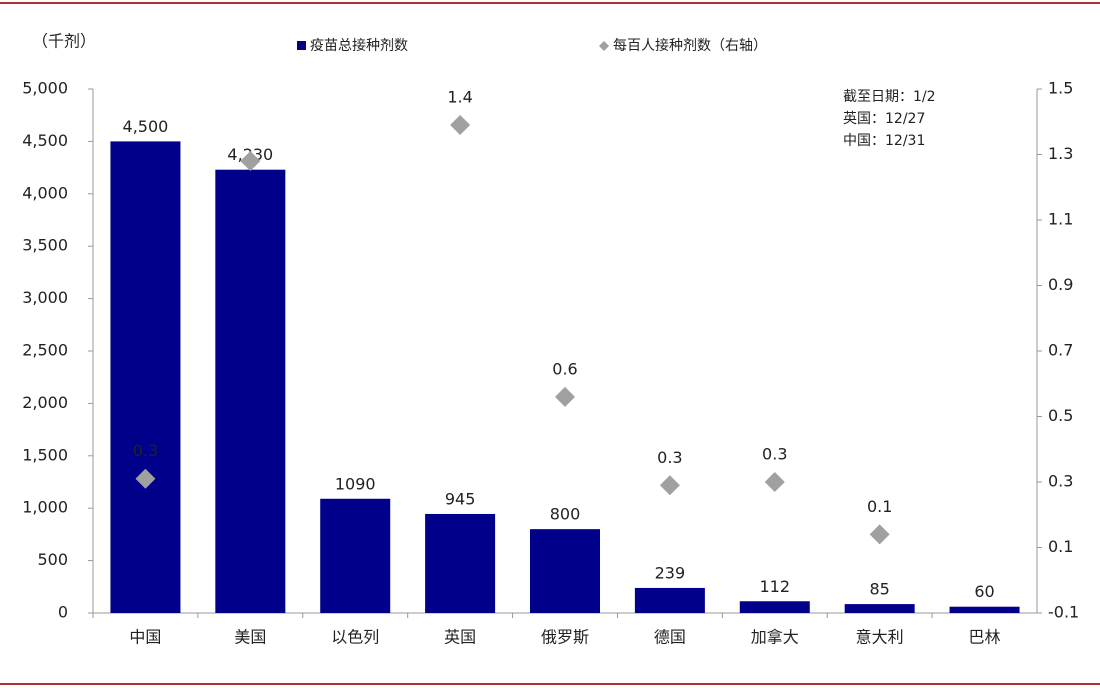  What do you see at coordinates (1060, 88) in the screenshot?
I see `y2-tick-label: 1.5` at bounding box center [1060, 88].